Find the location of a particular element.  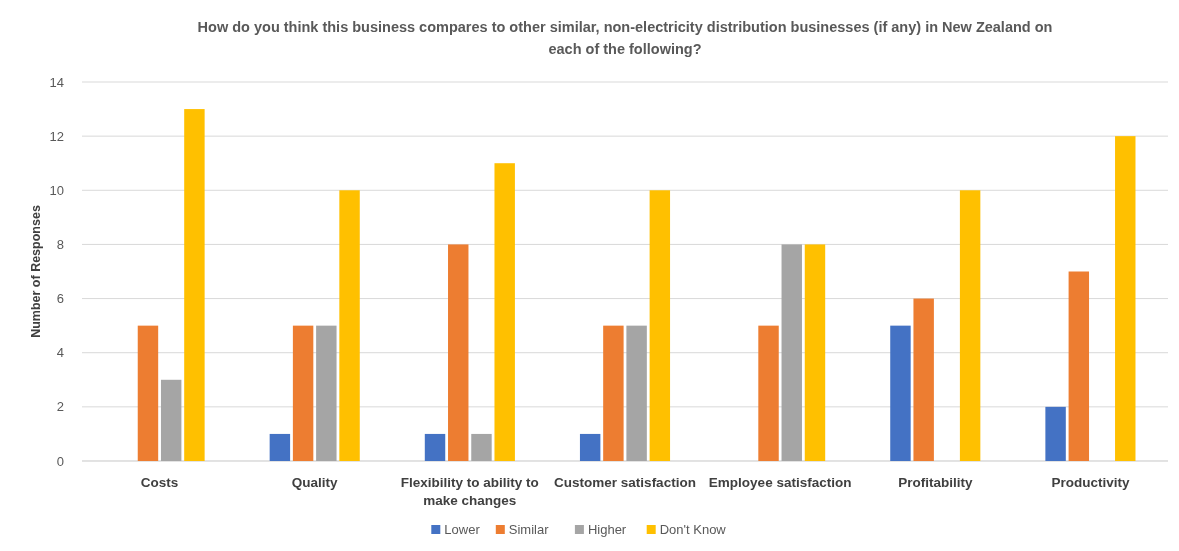

x-tick-label: Productivity is located at coordinates (1090, 482).